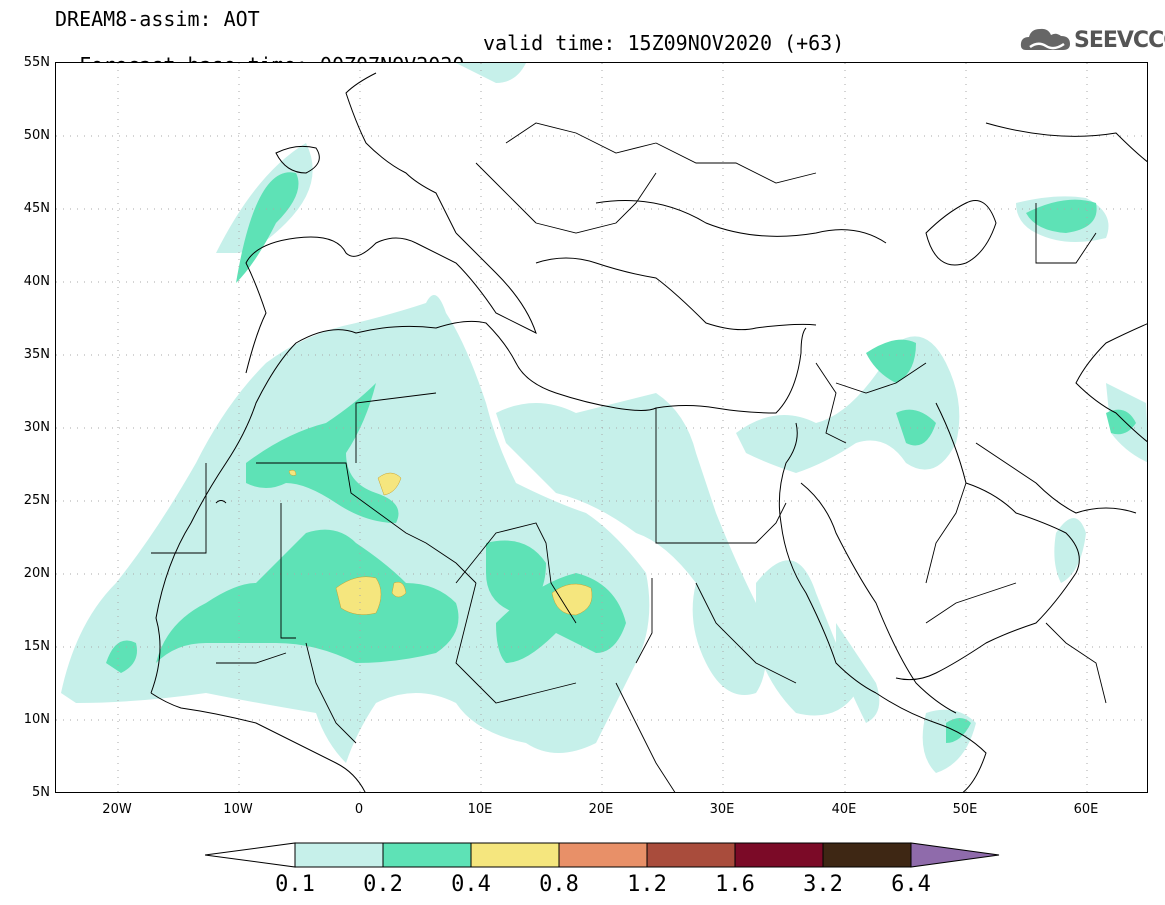 This screenshot has height=905, width=1165. What do you see at coordinates (383, 884) in the screenshot?
I see `colorbar-label-0.2: 0.2` at bounding box center [383, 884].